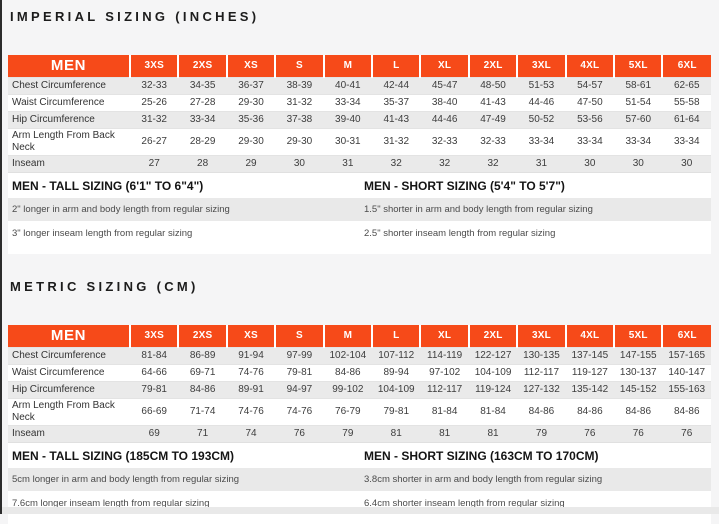 This screenshot has height=524, width=719. Describe the element at coordinates (590, 355) in the screenshot. I see `size-value: 137-145` at that location.